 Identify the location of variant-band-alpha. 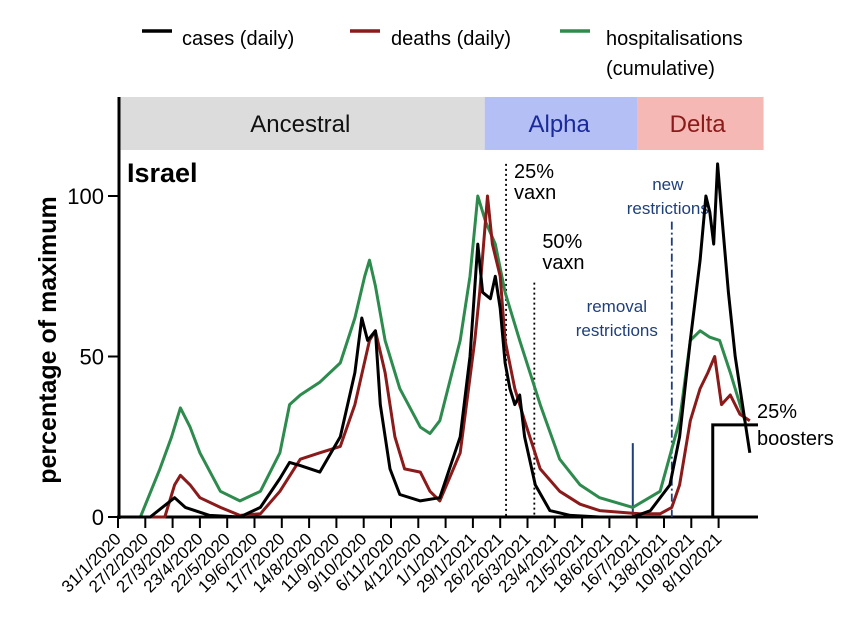
(561, 123).